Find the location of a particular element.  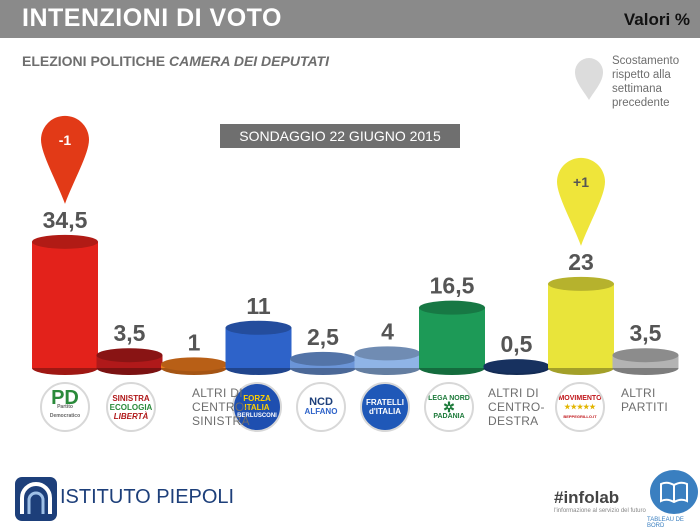

value-label-3: 11 is located at coordinates (258, 306).